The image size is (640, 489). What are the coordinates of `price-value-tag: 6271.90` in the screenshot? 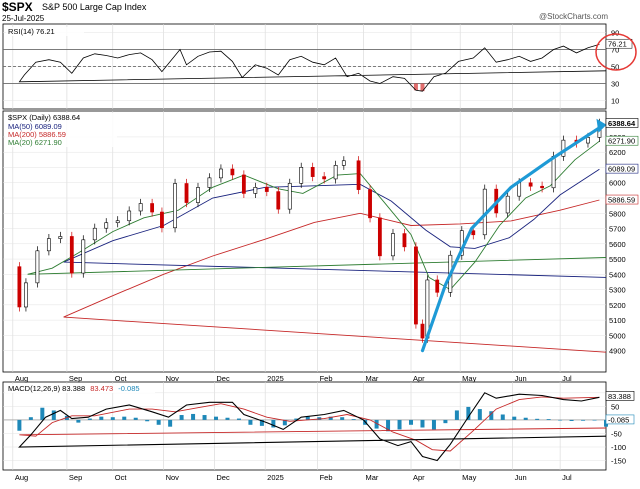 It's located at (621, 141).